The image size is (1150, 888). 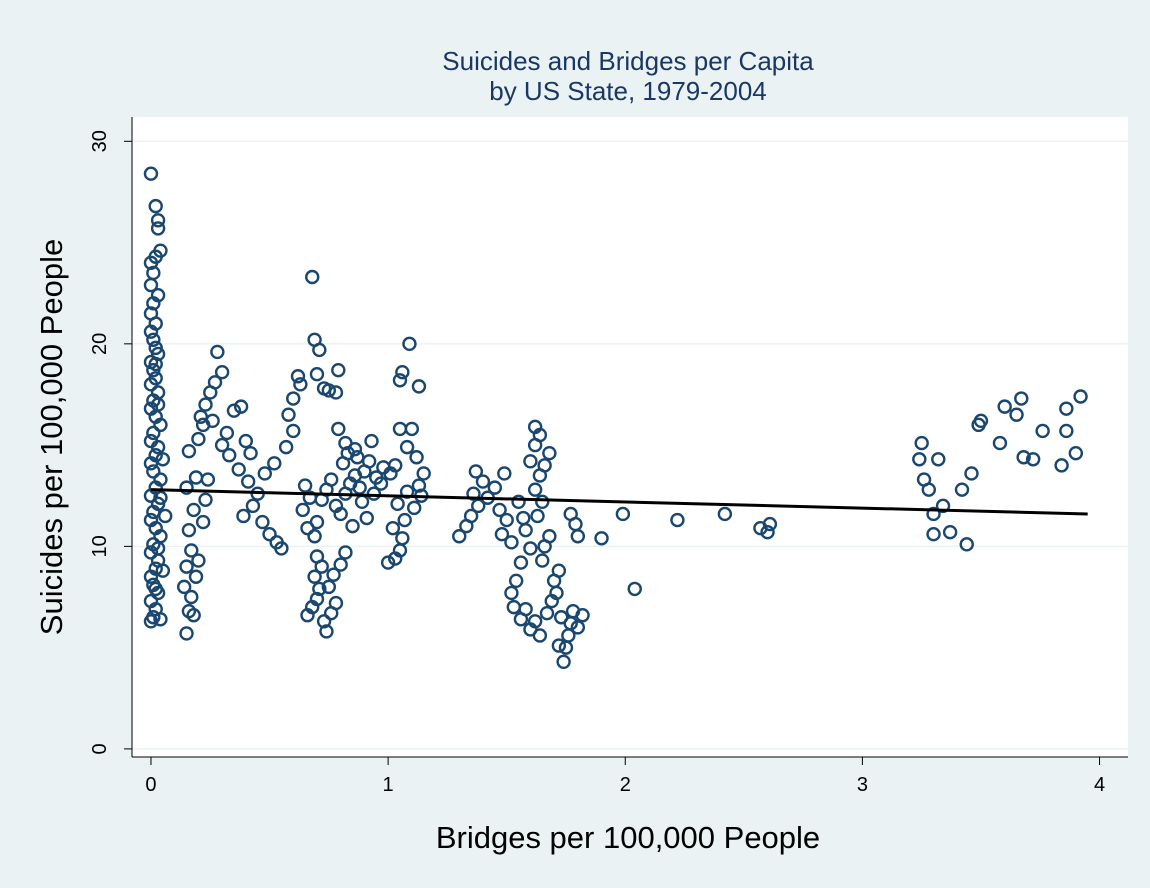 I want to click on chart-title-line-2: by US State, 1979-2004, so click(x=628, y=91).